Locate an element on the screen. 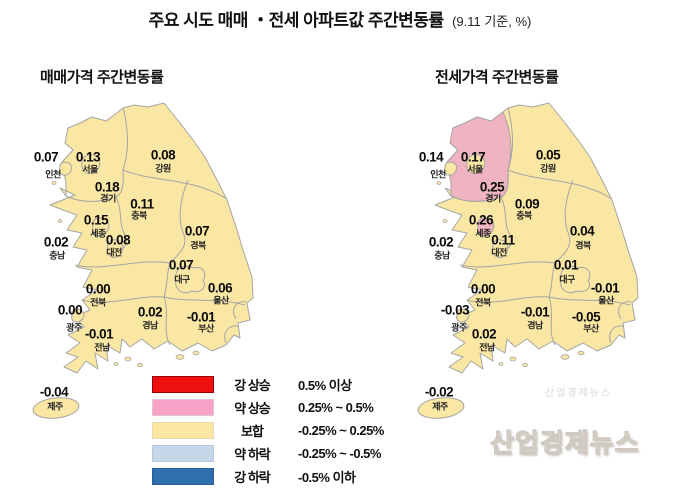  legend-label: 약 상승 is located at coordinates (252, 408).